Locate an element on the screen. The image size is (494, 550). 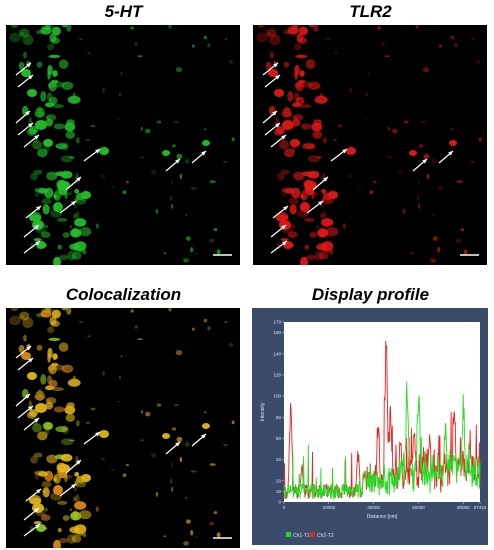
y-tick-label: 0 is located at coordinates (279, 502).